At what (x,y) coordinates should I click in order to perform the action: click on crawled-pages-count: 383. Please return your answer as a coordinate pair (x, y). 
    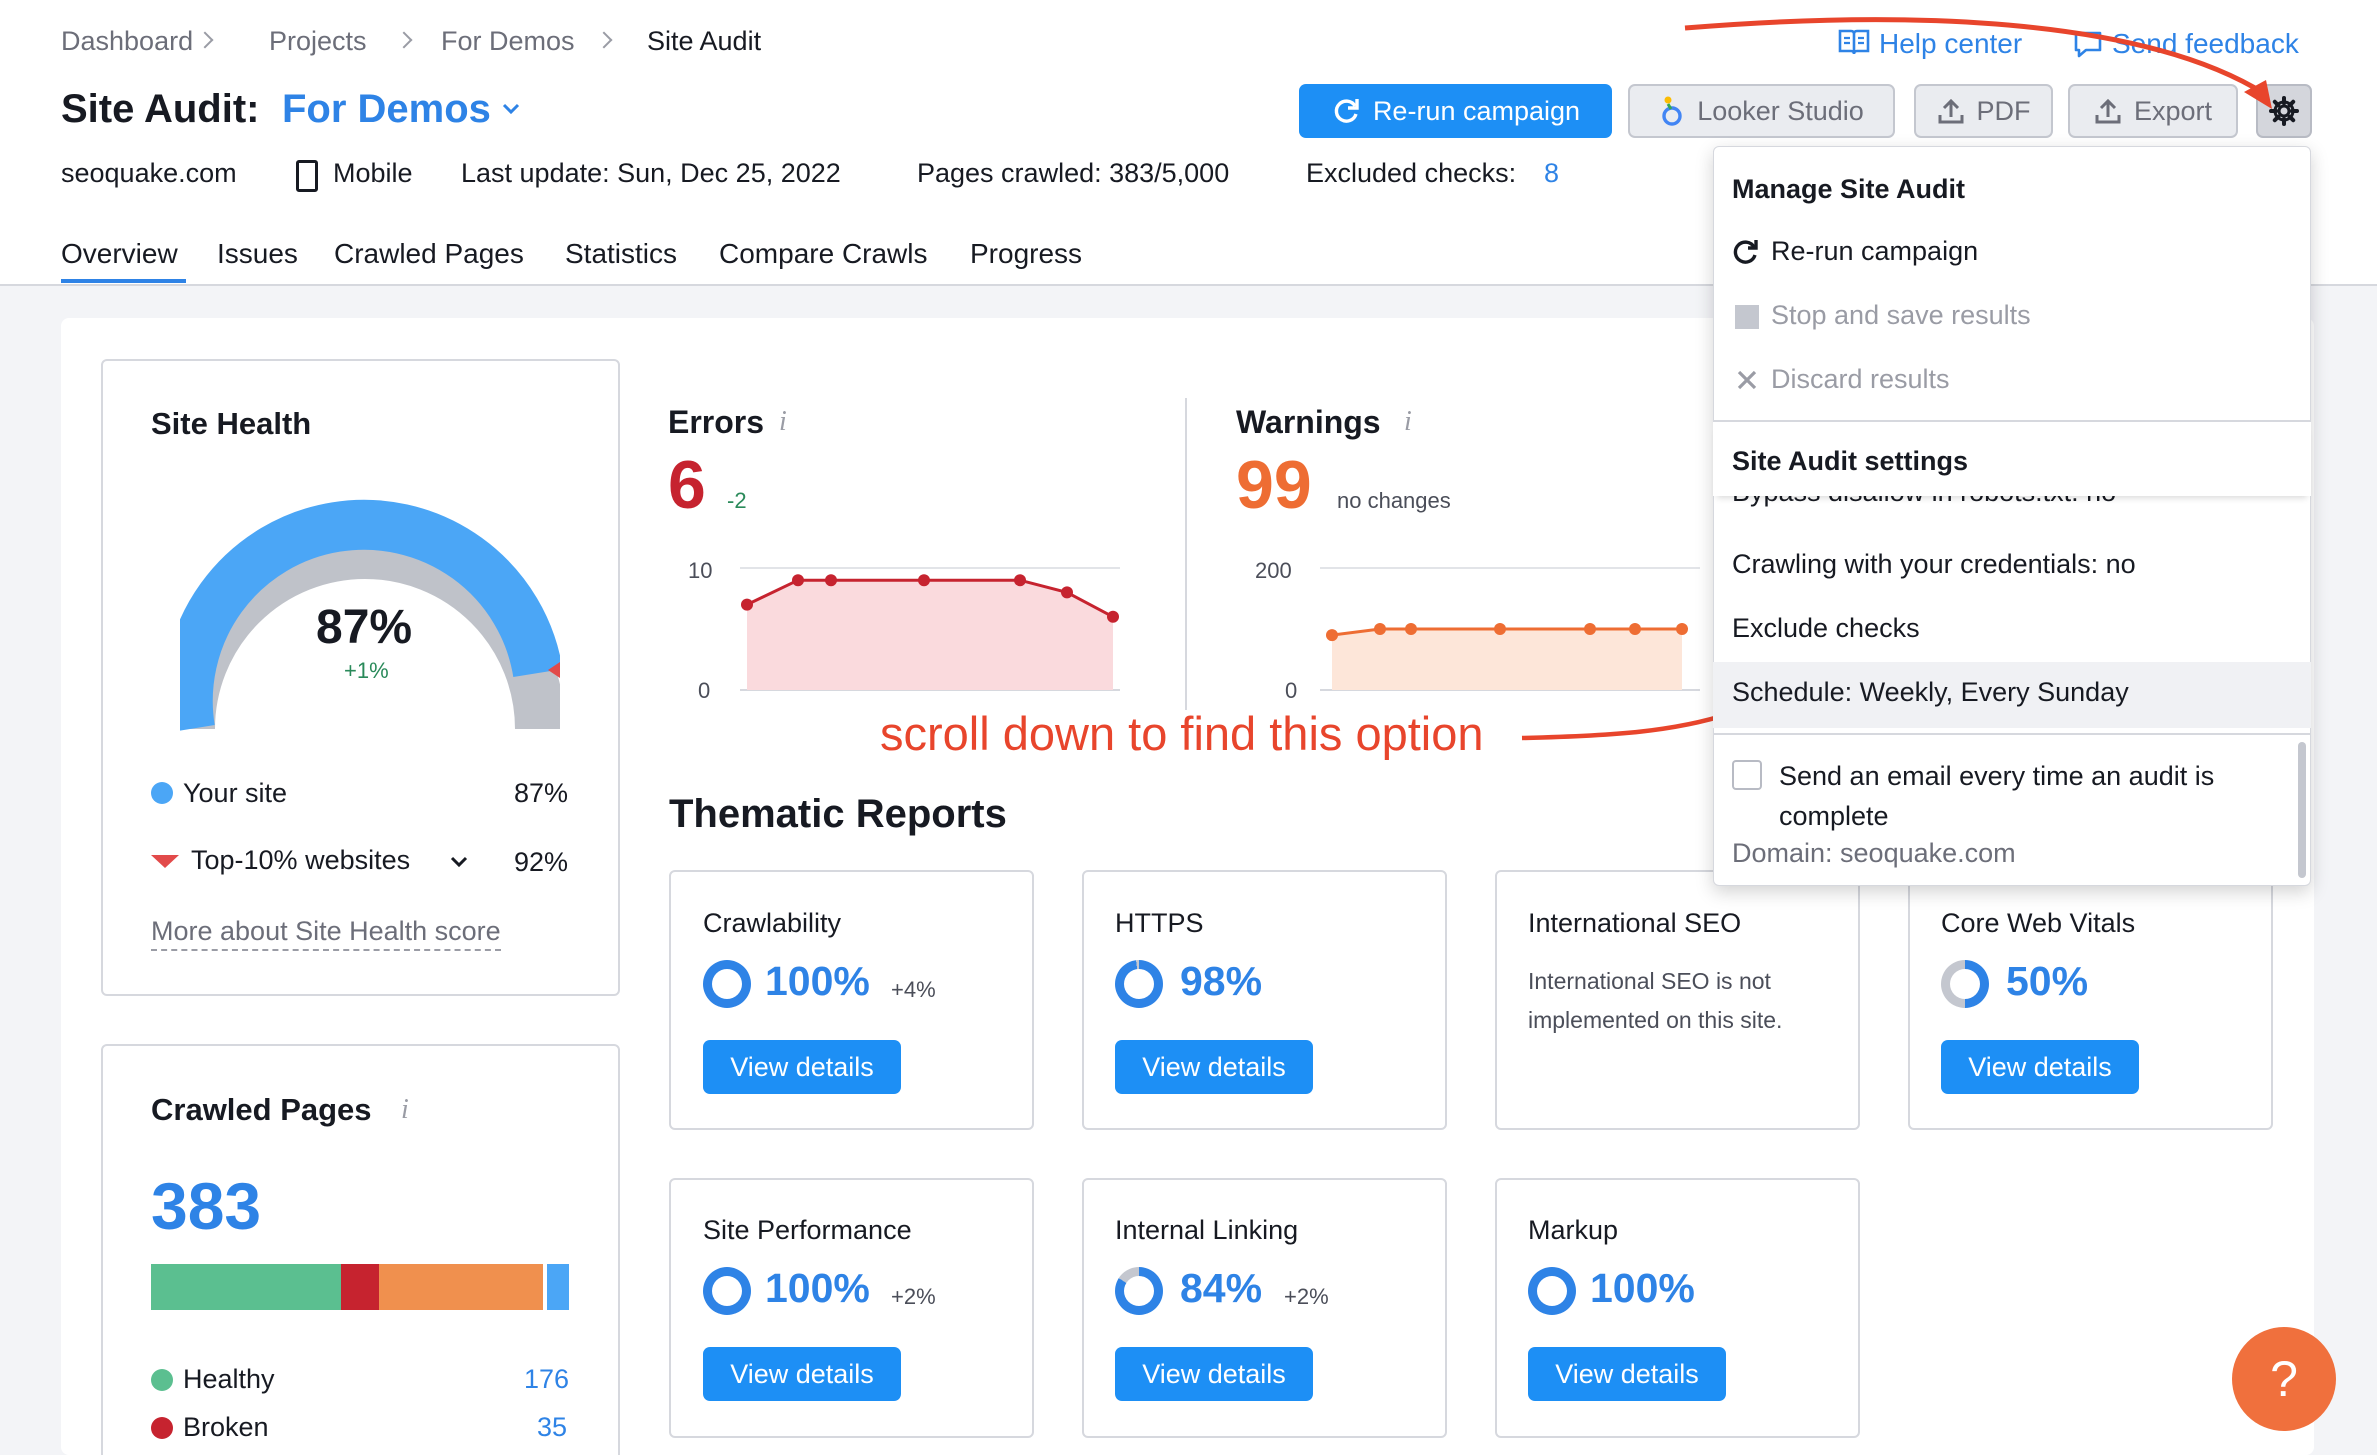
    Looking at the image, I should click on (206, 1206).